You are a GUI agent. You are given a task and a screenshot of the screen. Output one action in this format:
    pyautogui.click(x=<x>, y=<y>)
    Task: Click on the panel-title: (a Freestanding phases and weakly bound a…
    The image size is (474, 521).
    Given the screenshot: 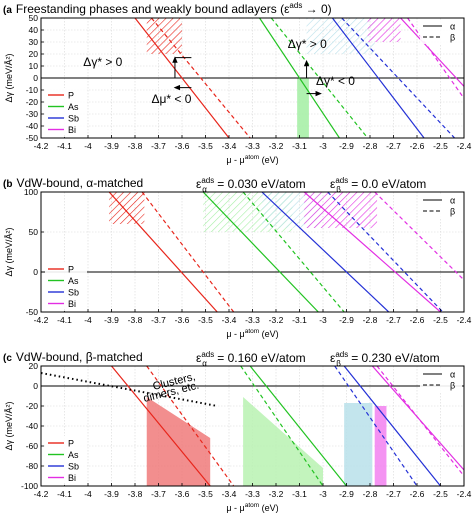 What is the action you would take?
    pyautogui.click(x=167, y=8)
    